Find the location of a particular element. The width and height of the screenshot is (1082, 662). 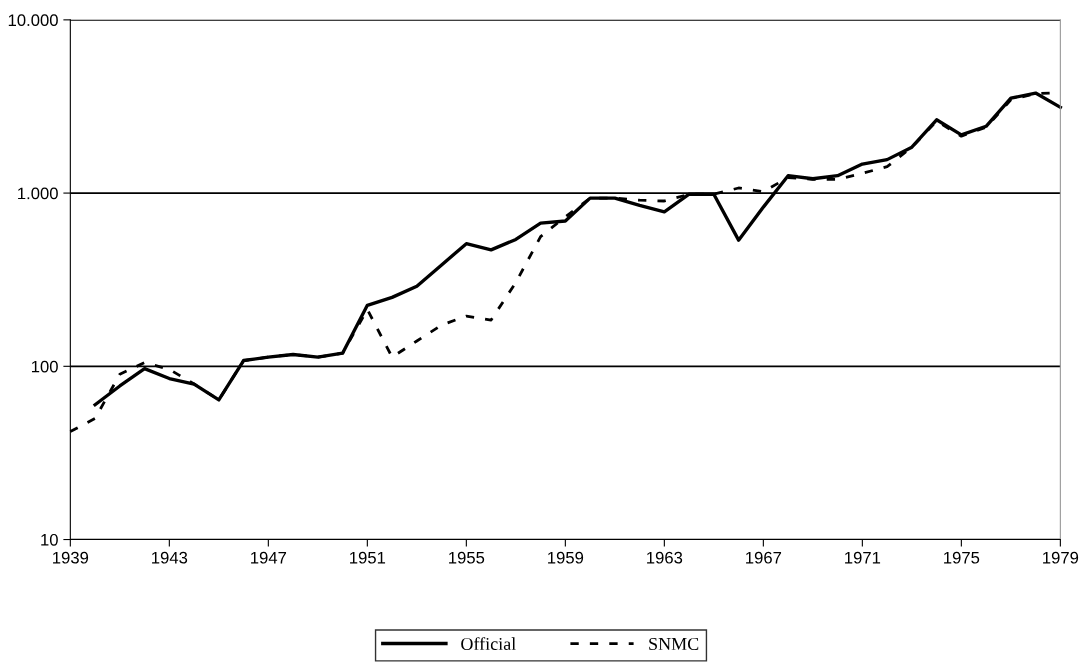

x-tick-label: 1951 is located at coordinates (368, 557).